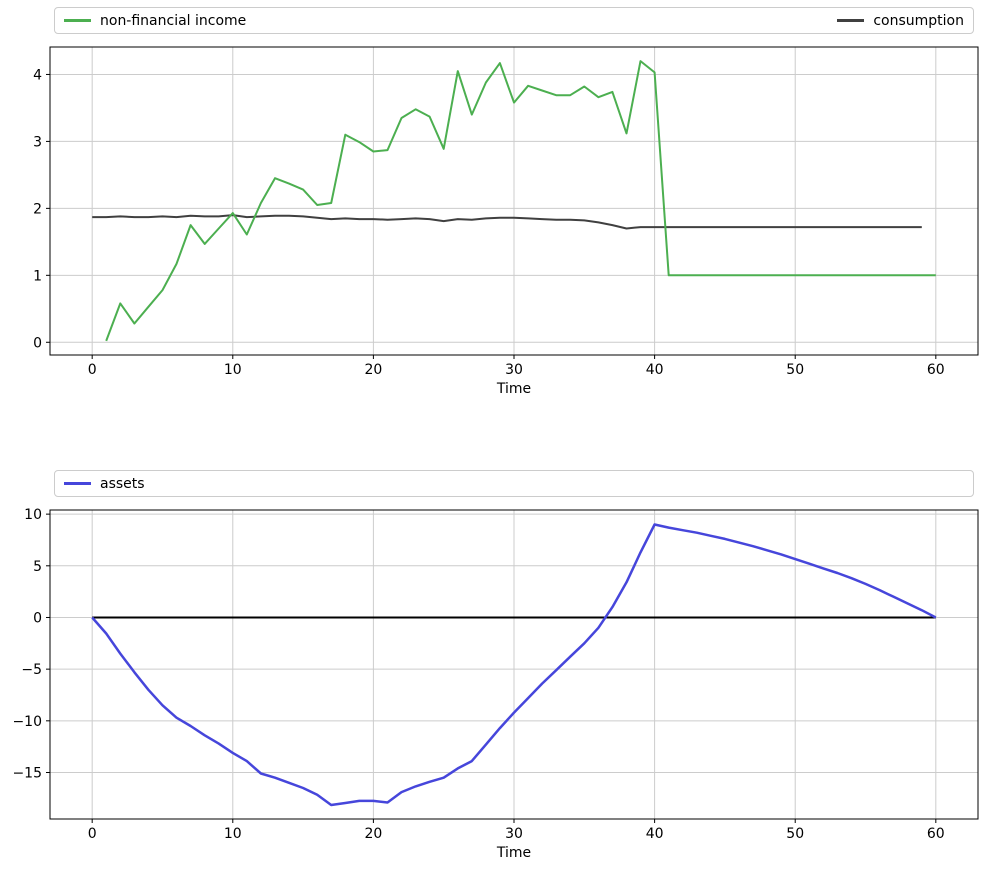 The width and height of the screenshot is (989, 871). I want to click on consumption-line, so click(507, 222).